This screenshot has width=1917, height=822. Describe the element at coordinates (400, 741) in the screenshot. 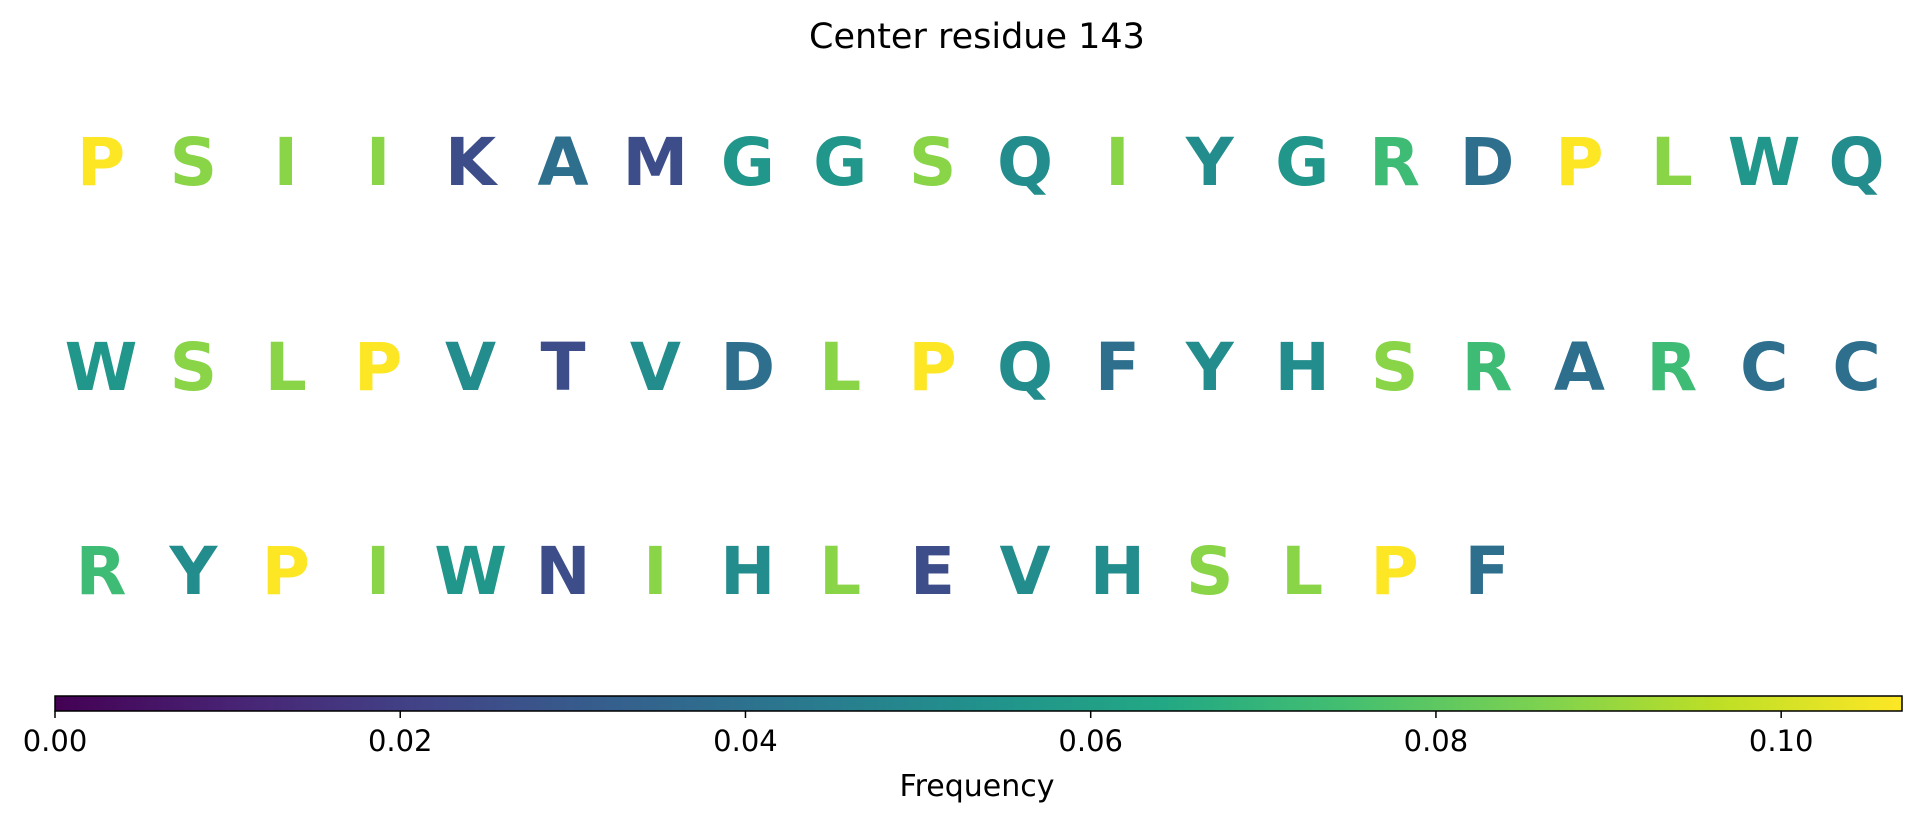

I see `colorbar-tick-label: 0.02` at that location.